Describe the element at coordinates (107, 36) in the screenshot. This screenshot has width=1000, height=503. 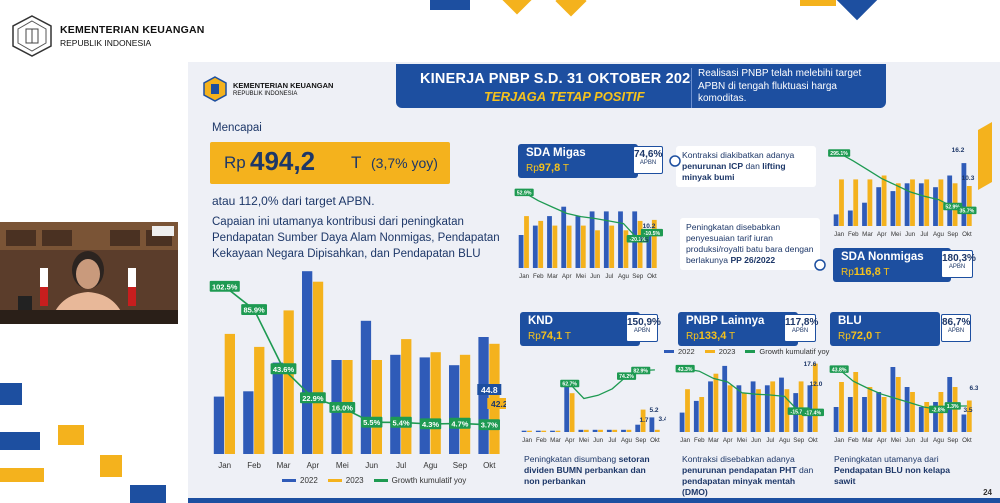
I see `ministry-header: KEMENTERIAN KEUANGAN REPUBLIK INDONESIA` at that location.